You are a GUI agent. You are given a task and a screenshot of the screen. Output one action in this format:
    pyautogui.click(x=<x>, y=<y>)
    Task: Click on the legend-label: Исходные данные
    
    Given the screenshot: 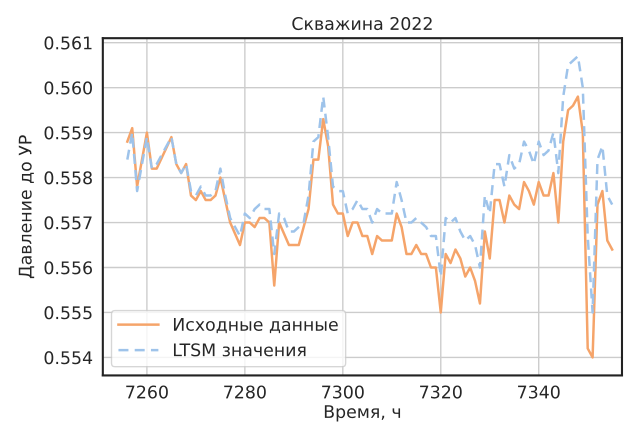 What is the action you would take?
    pyautogui.click(x=256, y=326)
    